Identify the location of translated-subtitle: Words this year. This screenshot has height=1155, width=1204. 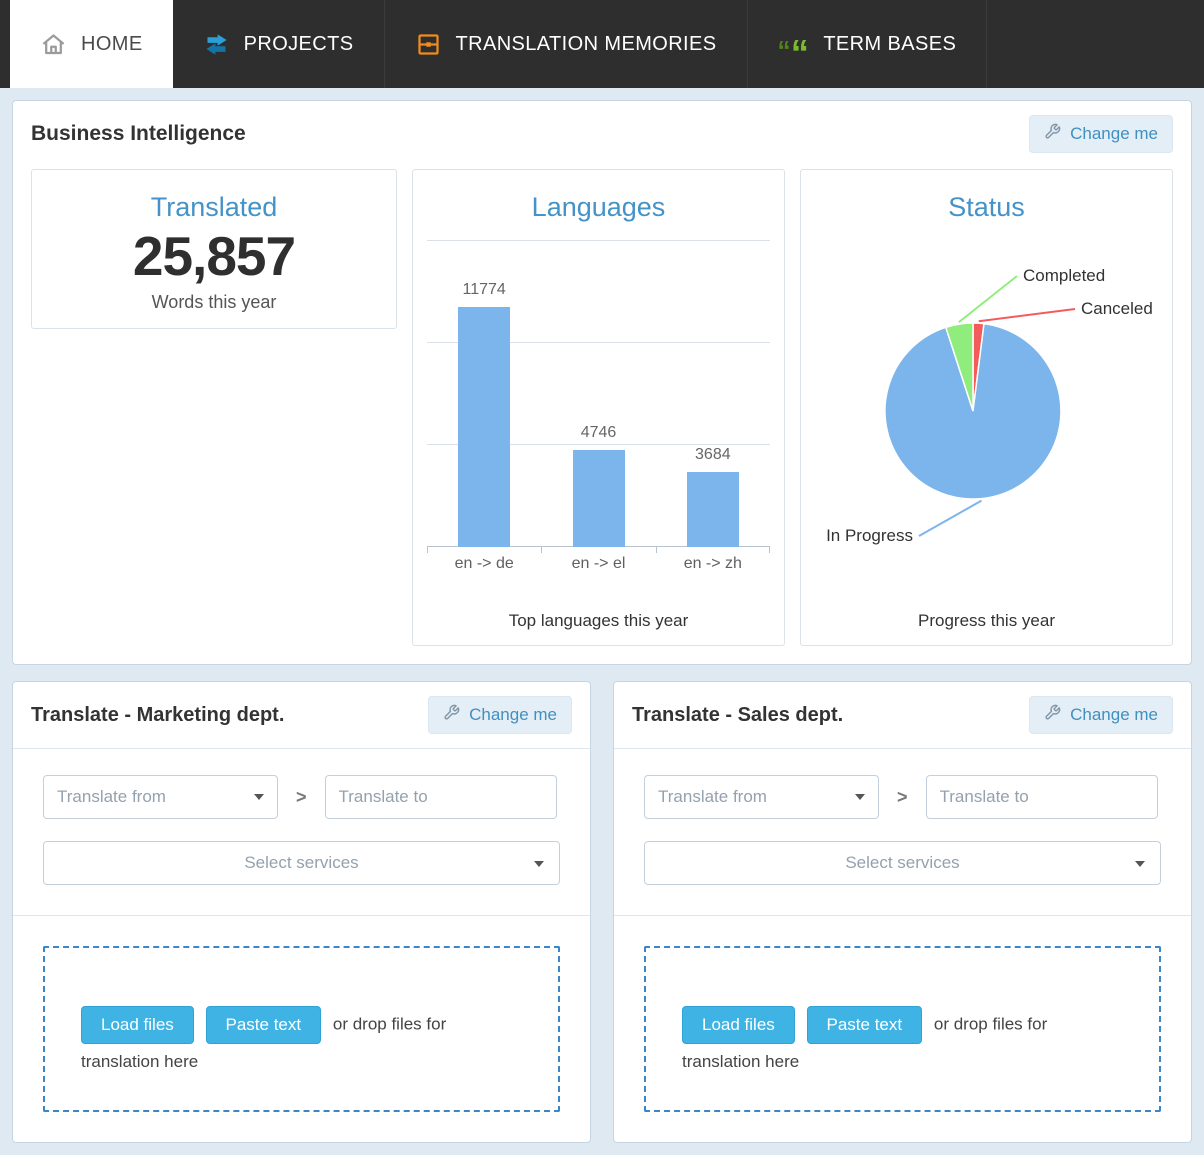
(214, 302).